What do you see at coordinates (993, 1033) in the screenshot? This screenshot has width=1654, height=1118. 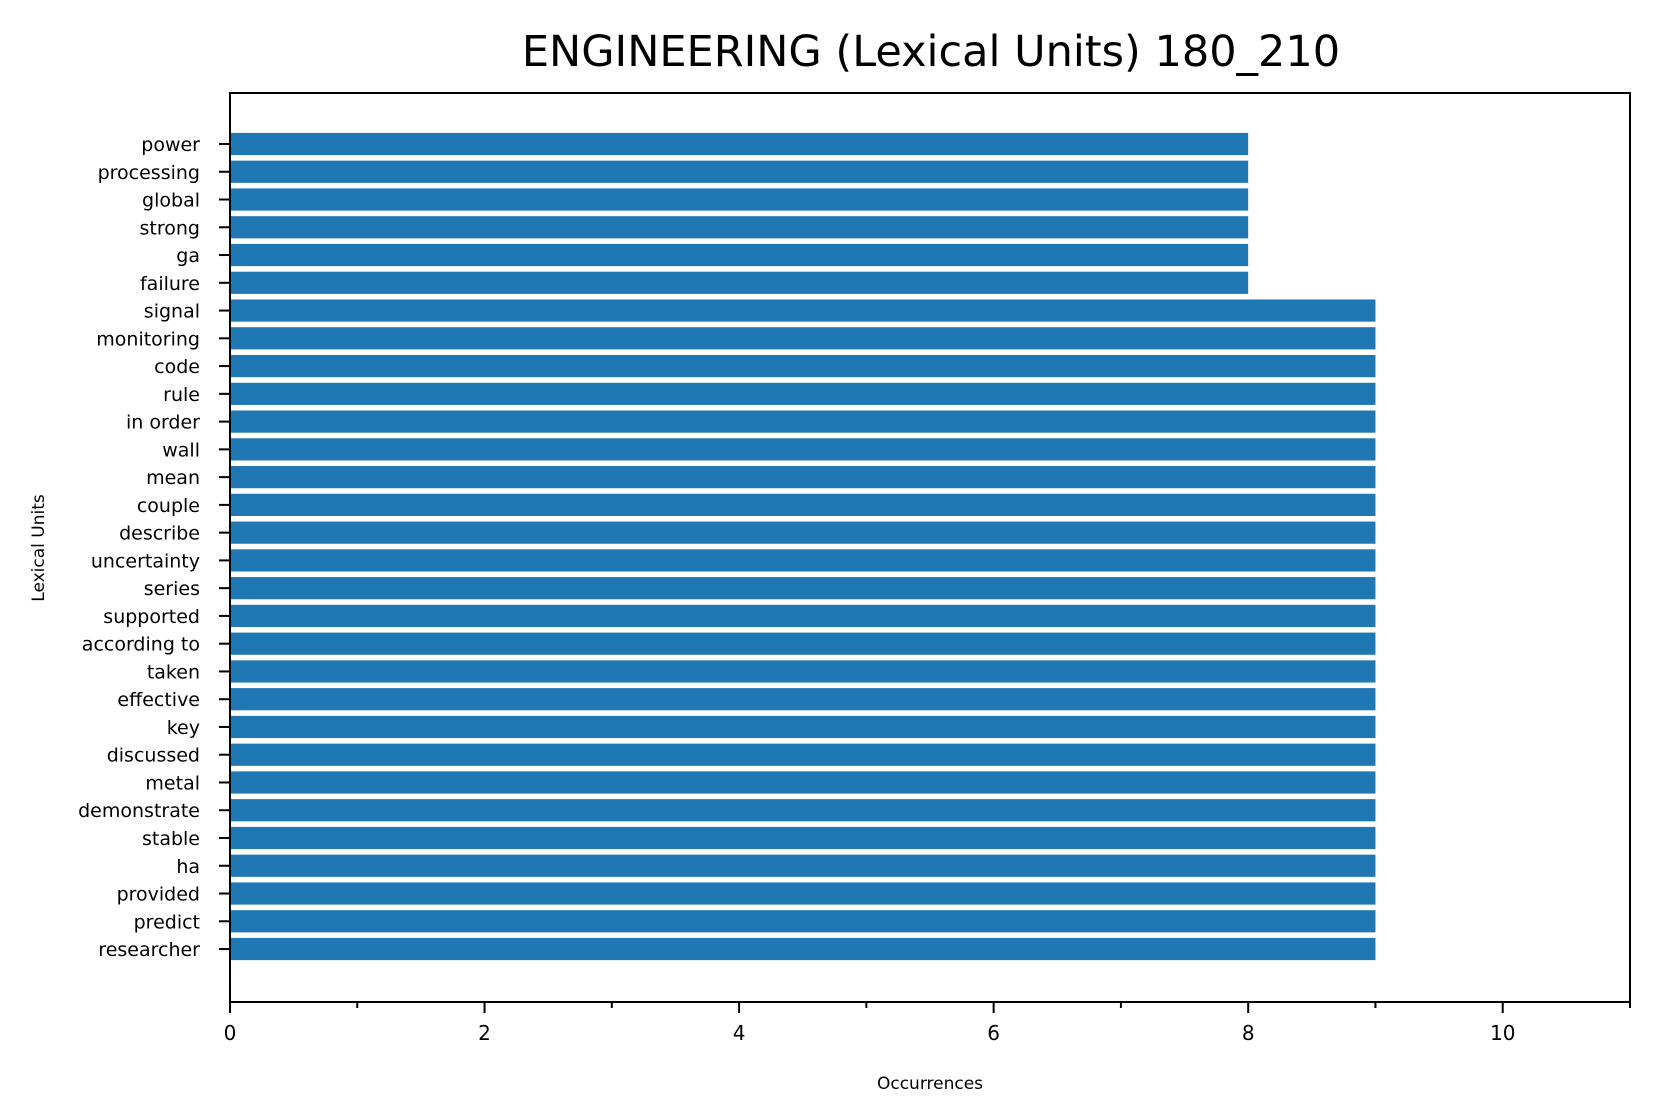 I see `x-tick-label: 6` at bounding box center [993, 1033].